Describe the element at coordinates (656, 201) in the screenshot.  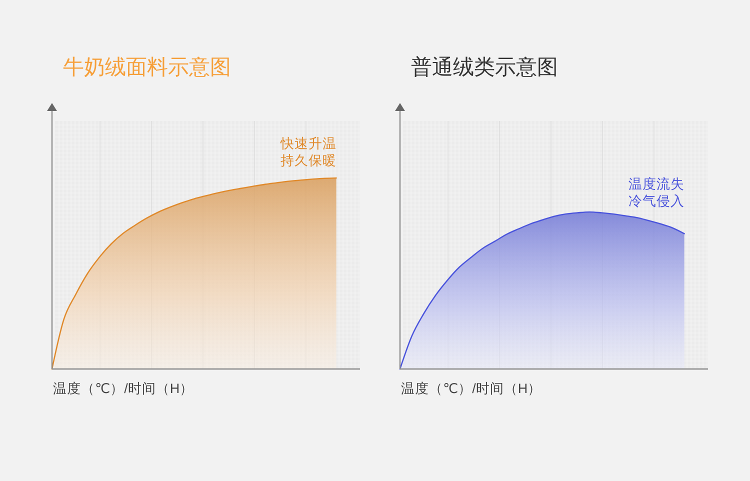
I see `text: 冷气侵入` at that location.